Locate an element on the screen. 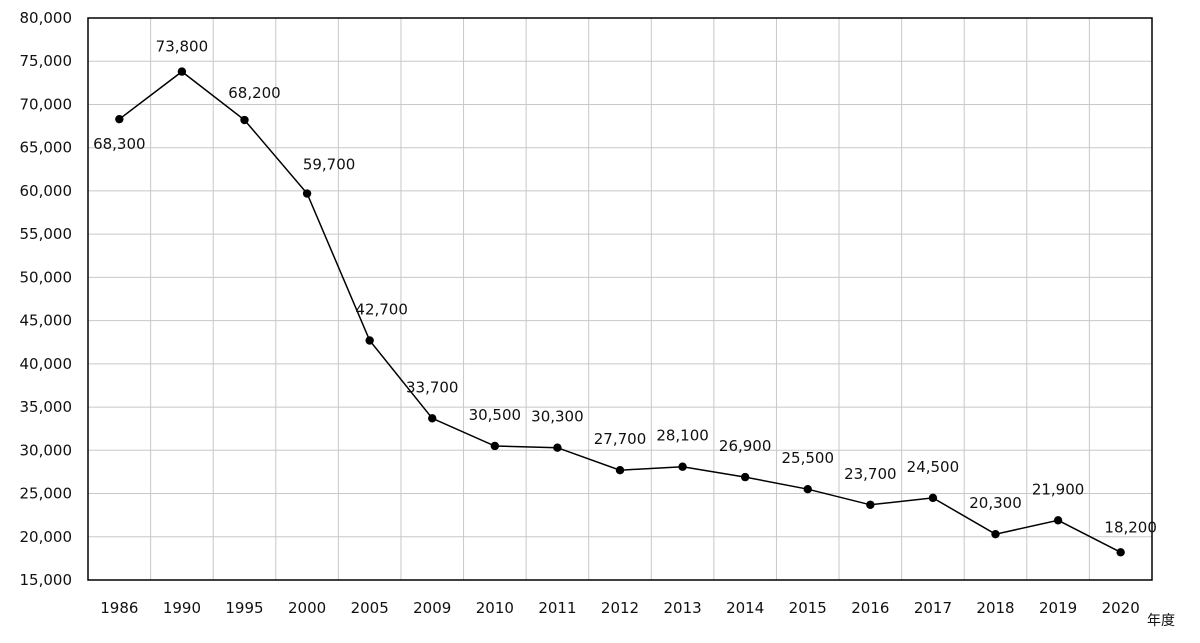 The image size is (1200, 643). x-tick-label: 2015 is located at coordinates (808, 608).